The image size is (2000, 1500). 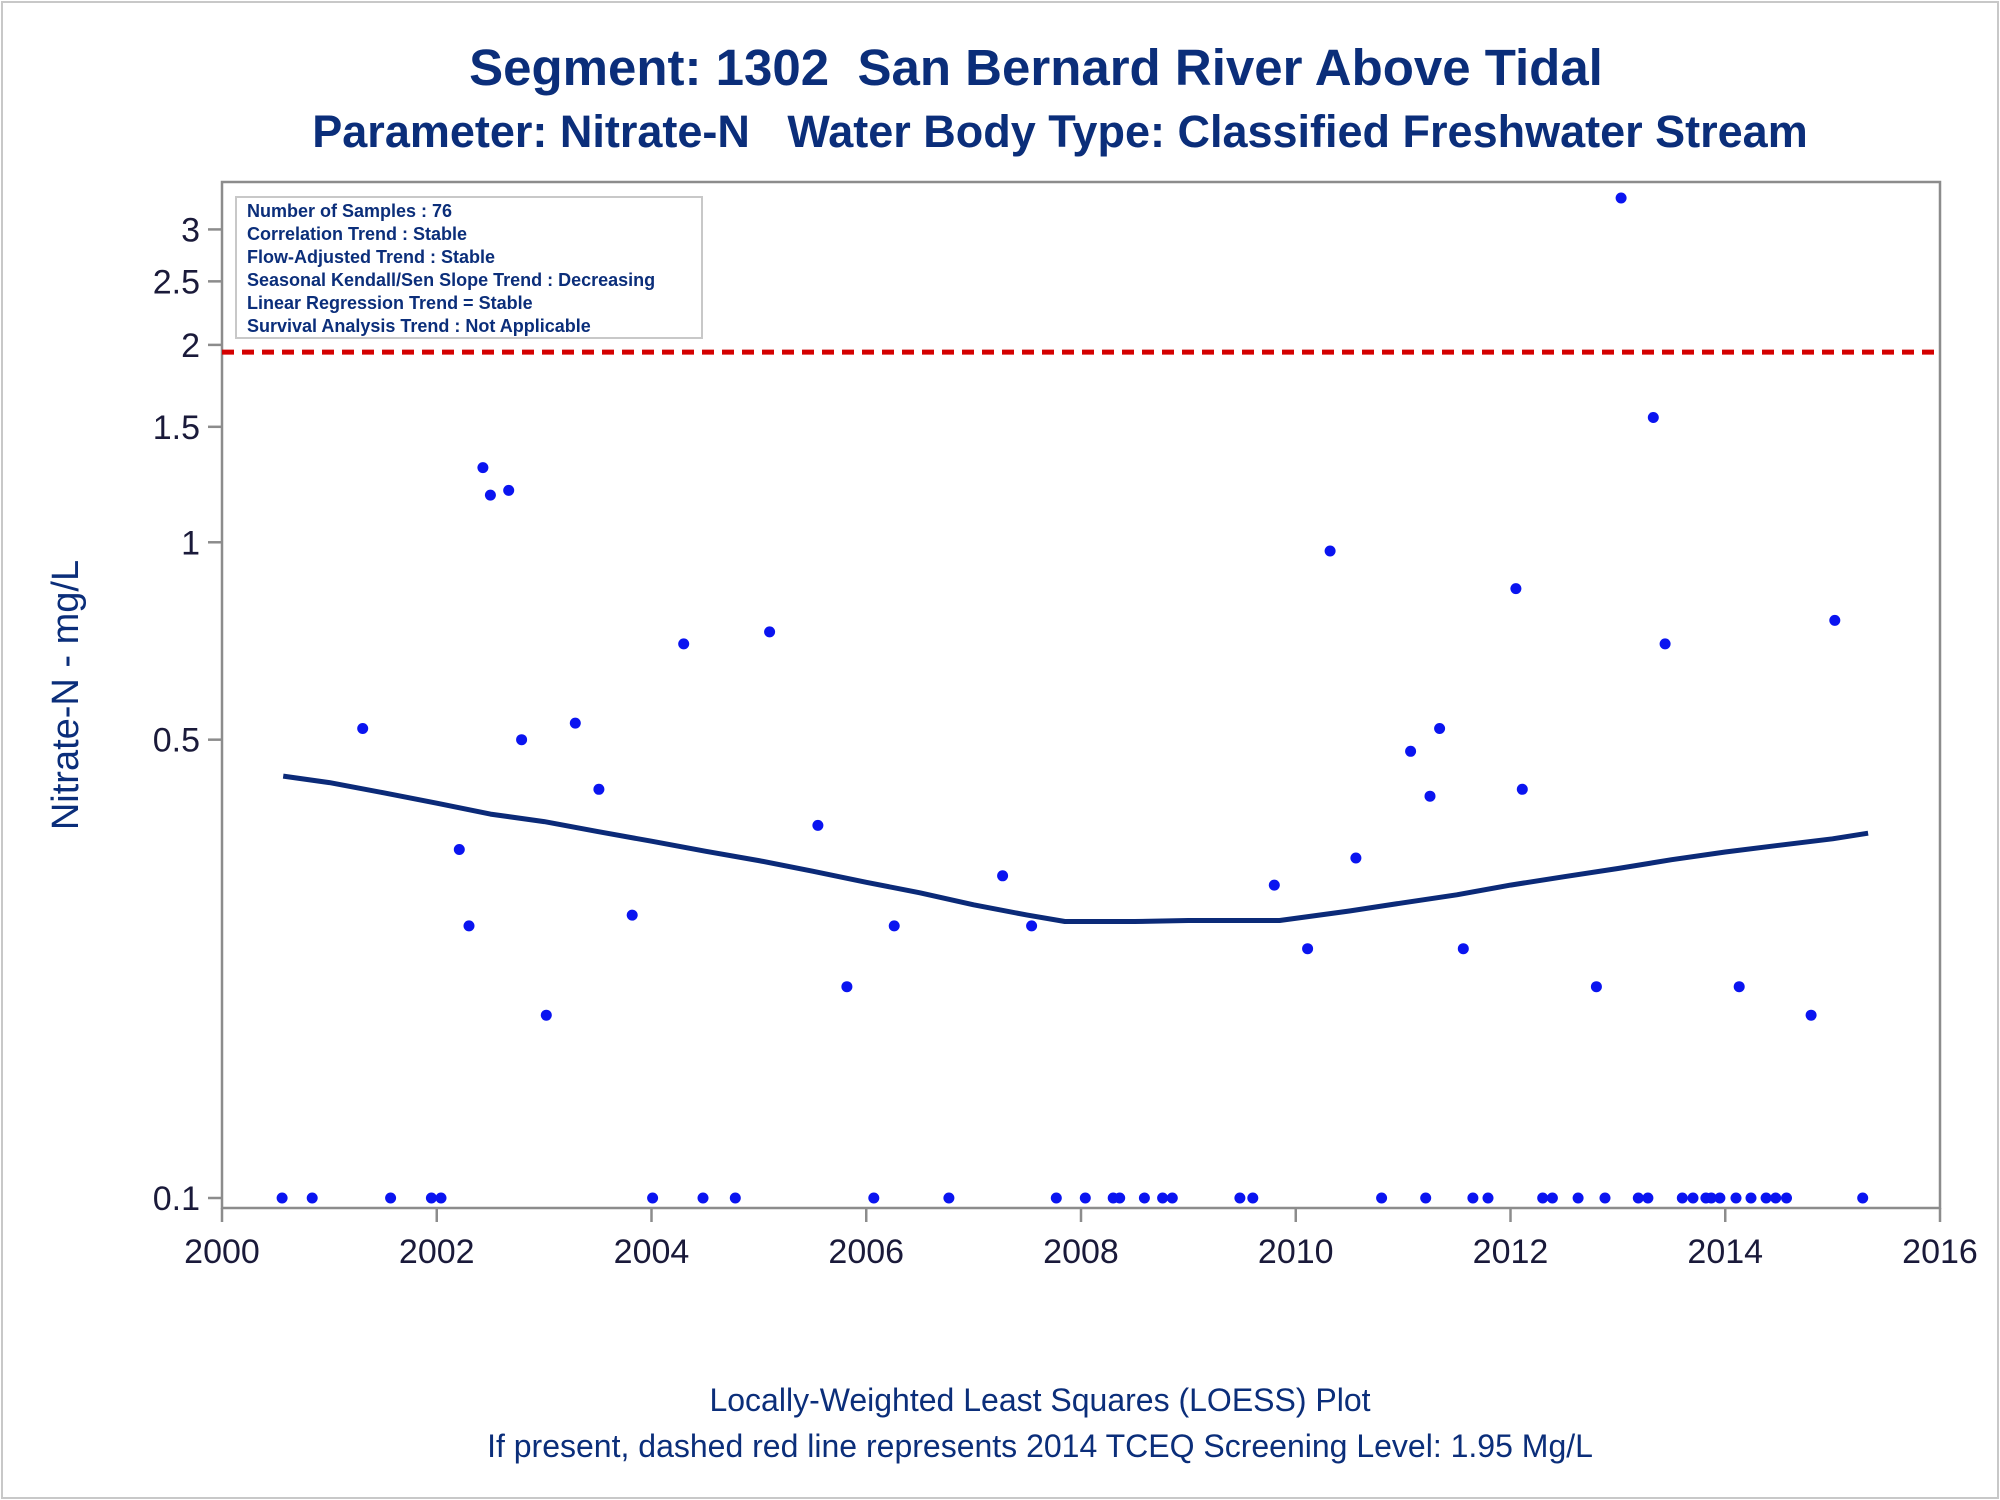 What do you see at coordinates (652, 1252) in the screenshot?
I see `x-tick-label: 2004` at bounding box center [652, 1252].